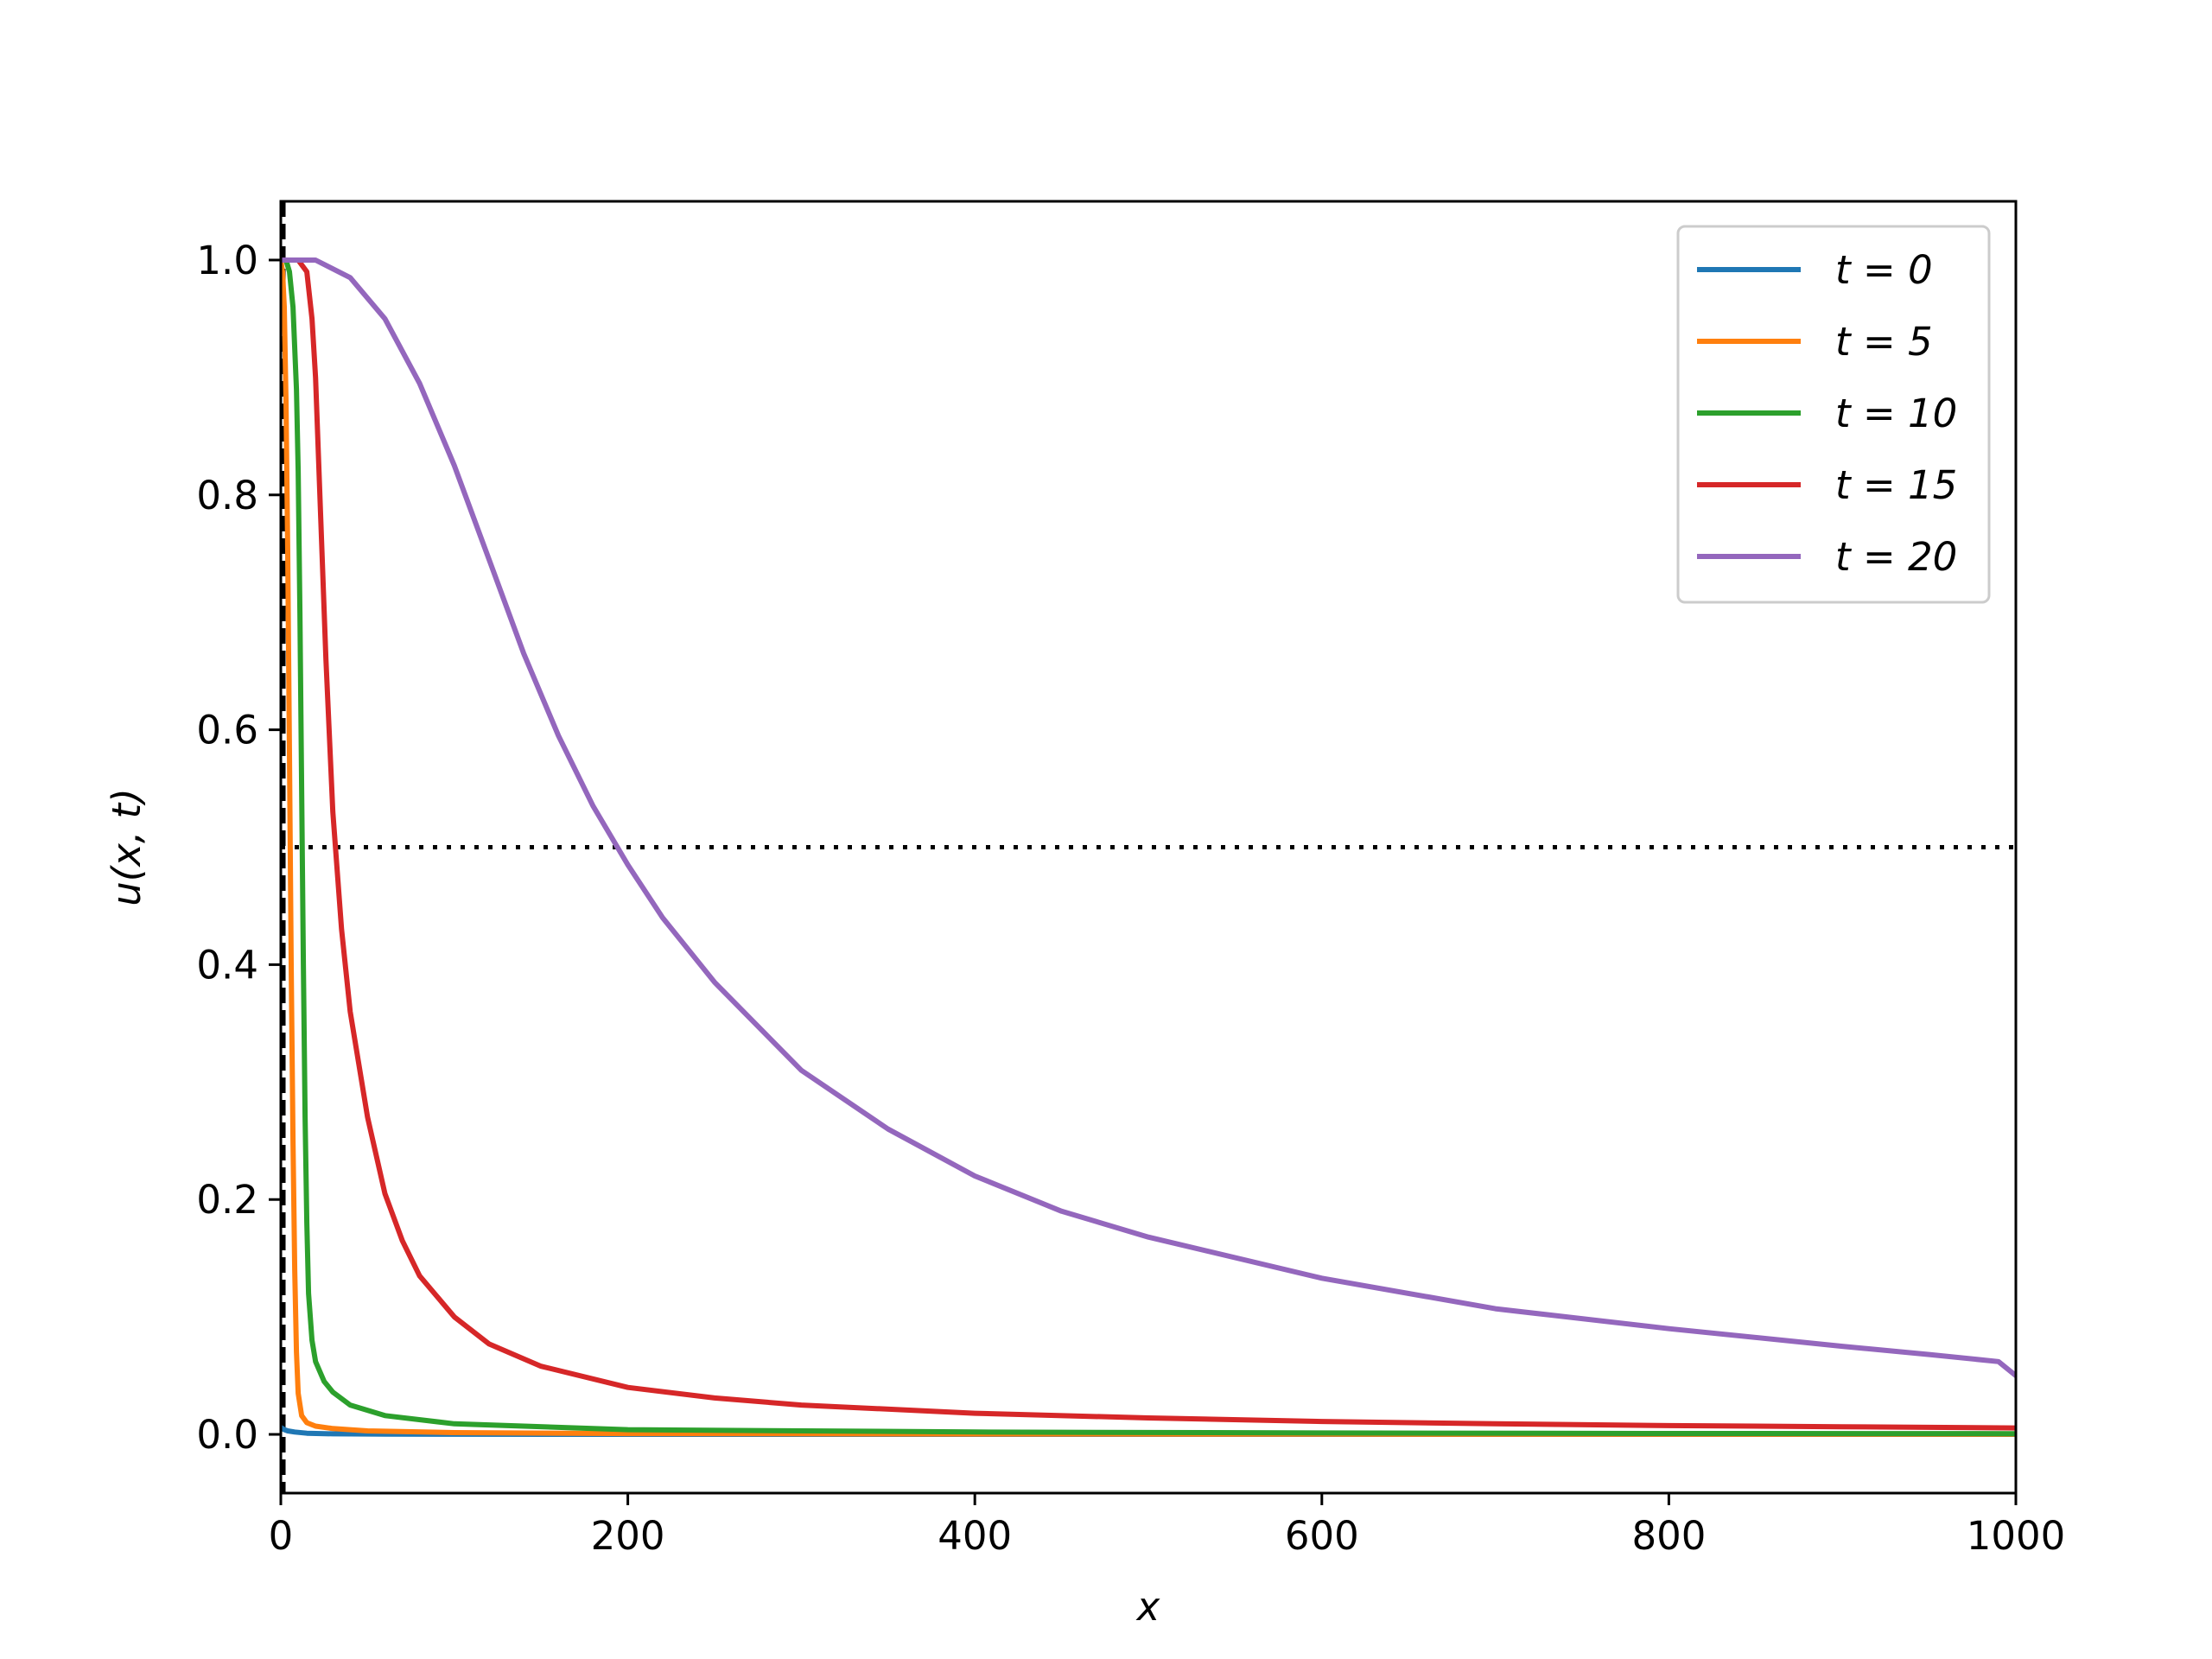 This screenshot has height=1659, width=2212. Describe the element at coordinates (227, 495) in the screenshot. I see `y-tick-label: 0.8` at that location.